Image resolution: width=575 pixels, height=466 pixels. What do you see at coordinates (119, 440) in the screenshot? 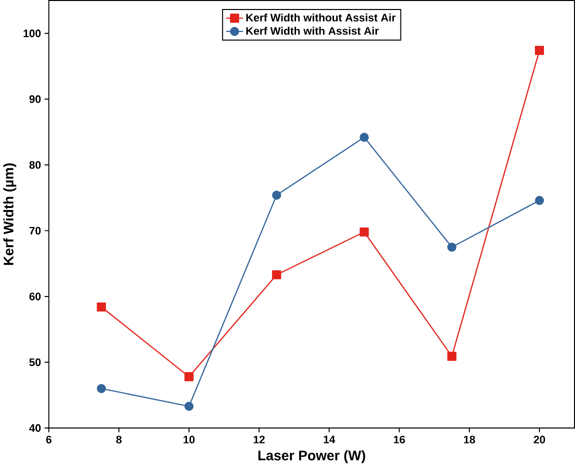
I see `x-tick-label: 8` at bounding box center [119, 440].